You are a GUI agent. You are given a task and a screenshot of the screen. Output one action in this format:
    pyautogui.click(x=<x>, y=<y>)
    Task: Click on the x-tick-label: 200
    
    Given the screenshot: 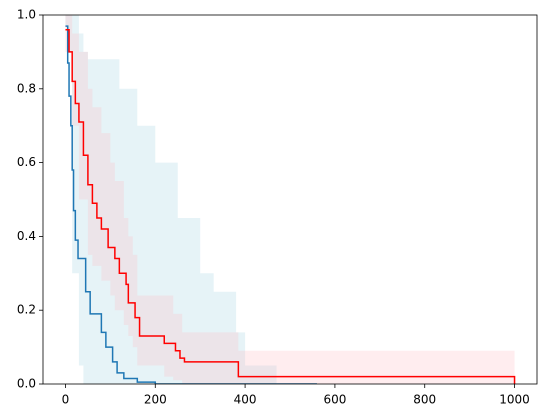 What is the action you would take?
    pyautogui.click(x=155, y=400)
    